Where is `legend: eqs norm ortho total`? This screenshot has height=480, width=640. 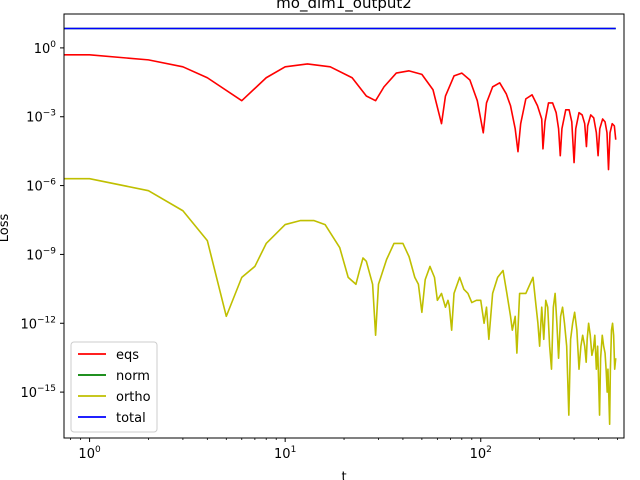 legend: eqs norm ortho total is located at coordinates (114, 387).